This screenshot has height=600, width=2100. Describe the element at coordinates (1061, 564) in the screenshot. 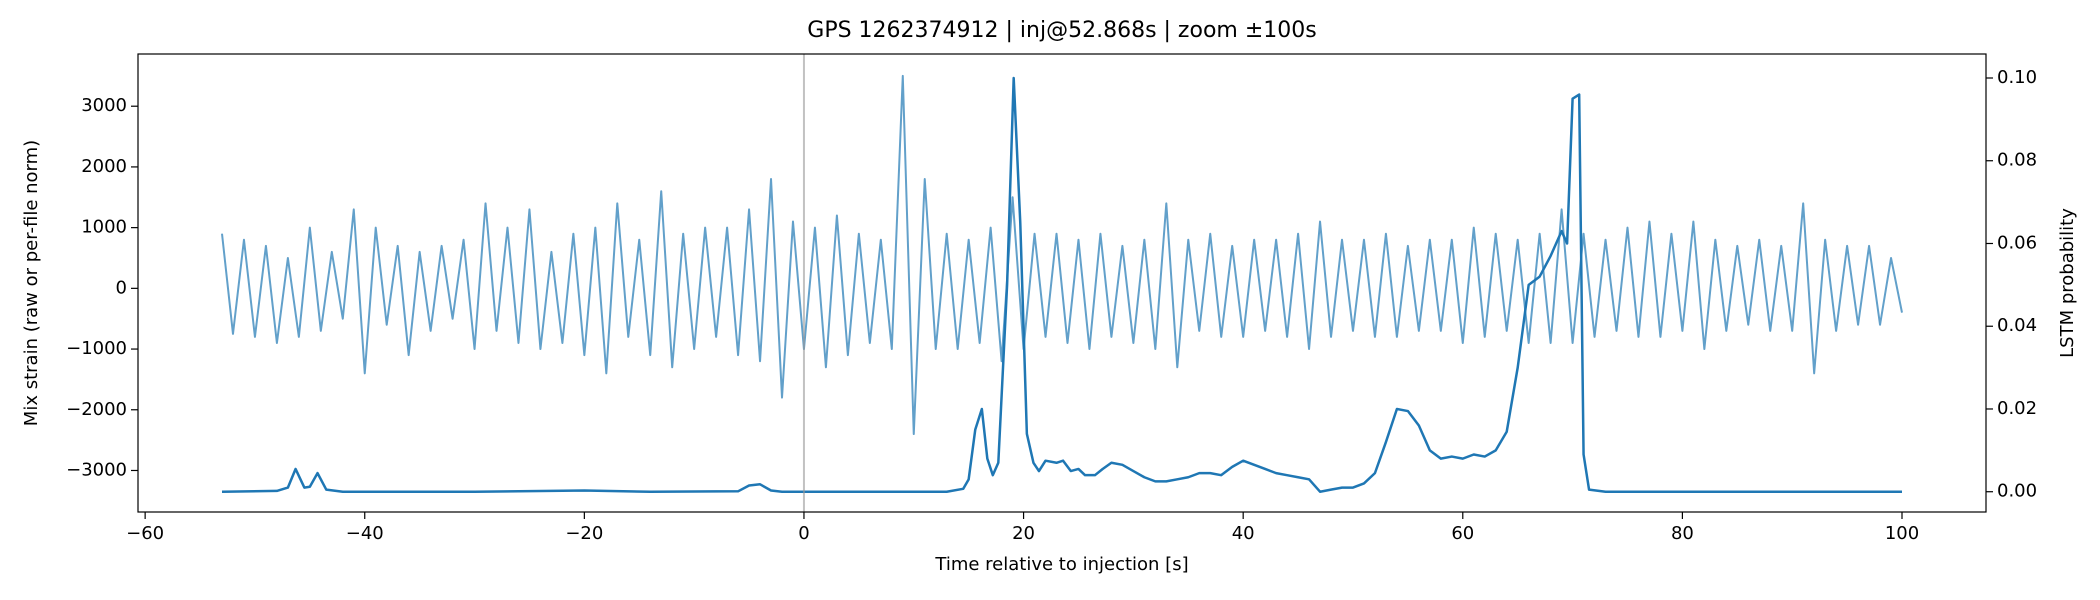

I see `x-axis-label: Time relative to injection [s]` at that location.